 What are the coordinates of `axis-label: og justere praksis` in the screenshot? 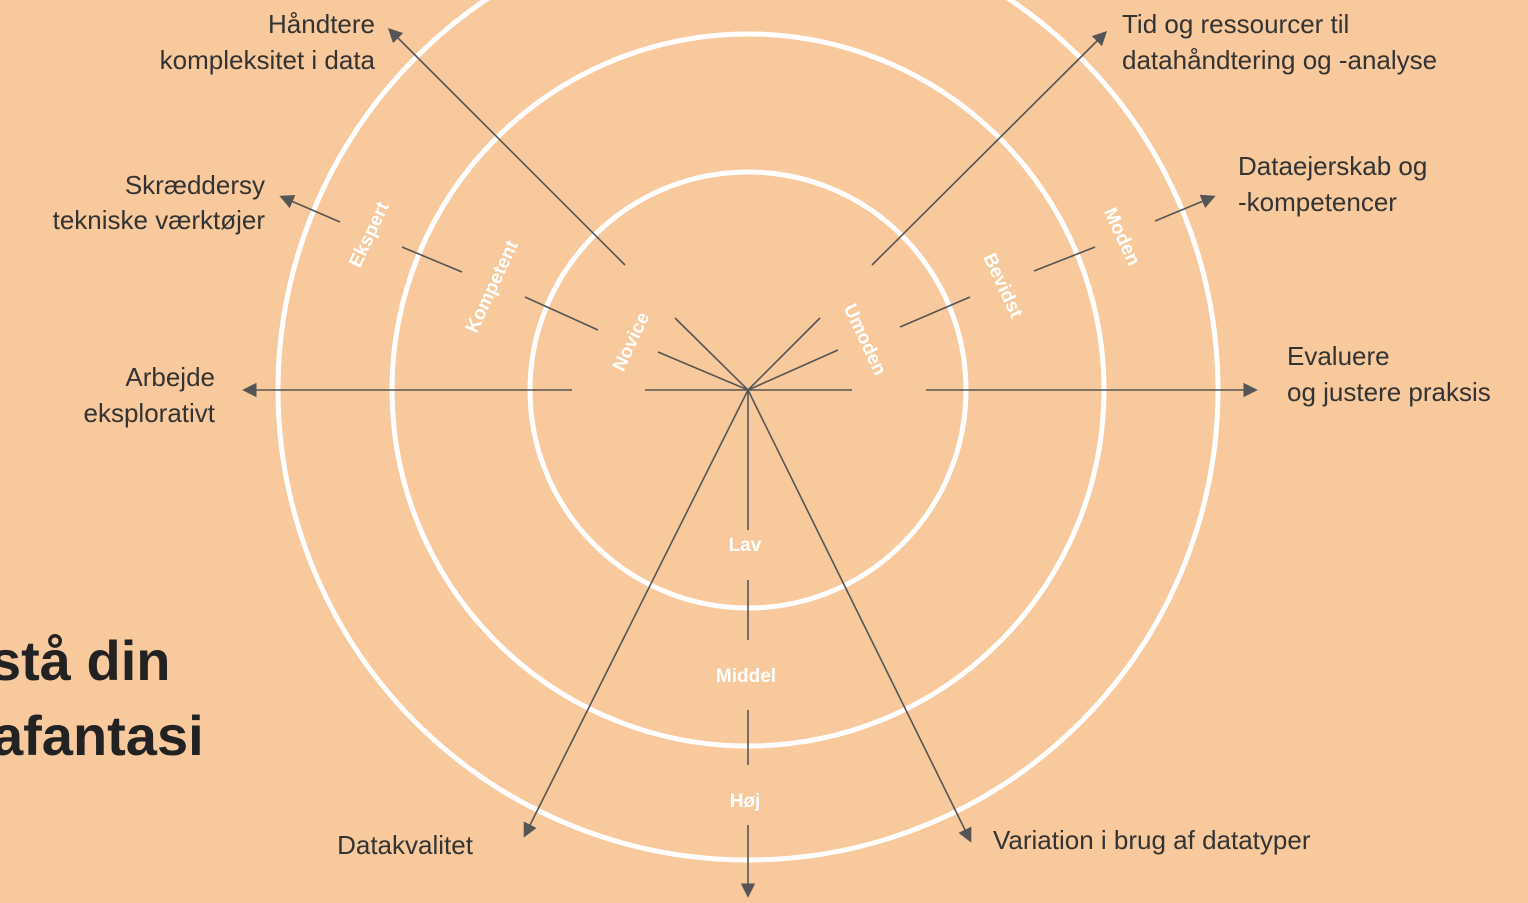 It's located at (1389, 392).